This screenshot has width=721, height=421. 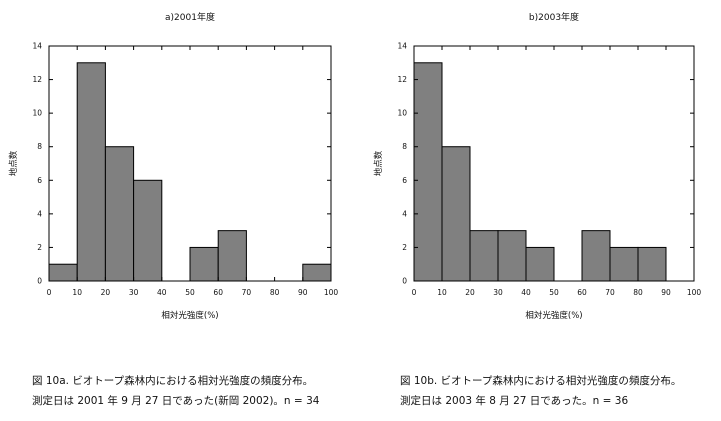 What do you see at coordinates (190, 17) in the screenshot?
I see `chart-title-a: a)2001年度` at bounding box center [190, 17].